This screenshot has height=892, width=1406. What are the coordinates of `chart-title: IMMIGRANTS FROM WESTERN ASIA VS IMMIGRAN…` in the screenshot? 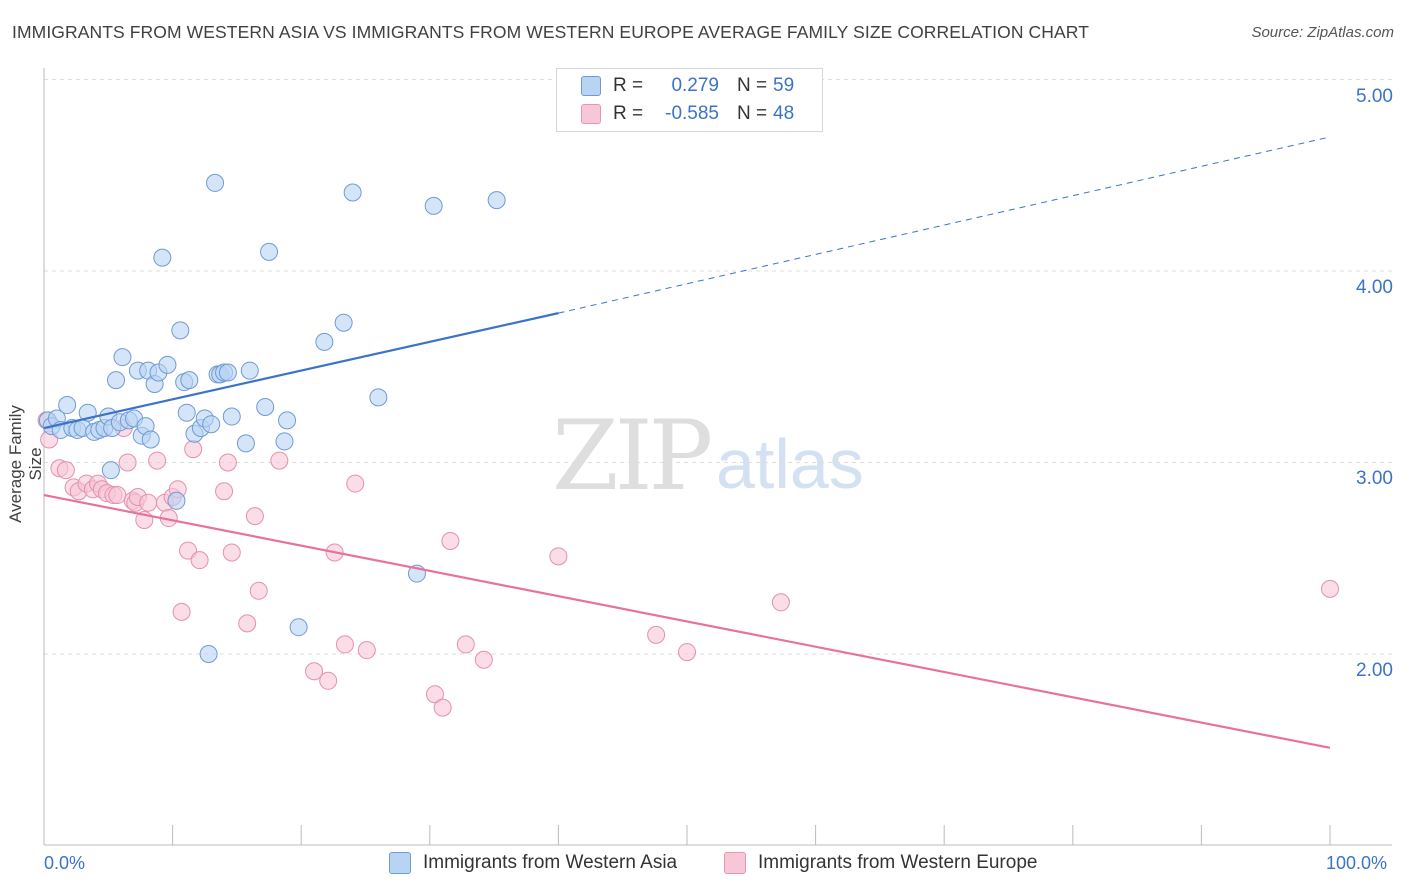 It's located at (550, 32).